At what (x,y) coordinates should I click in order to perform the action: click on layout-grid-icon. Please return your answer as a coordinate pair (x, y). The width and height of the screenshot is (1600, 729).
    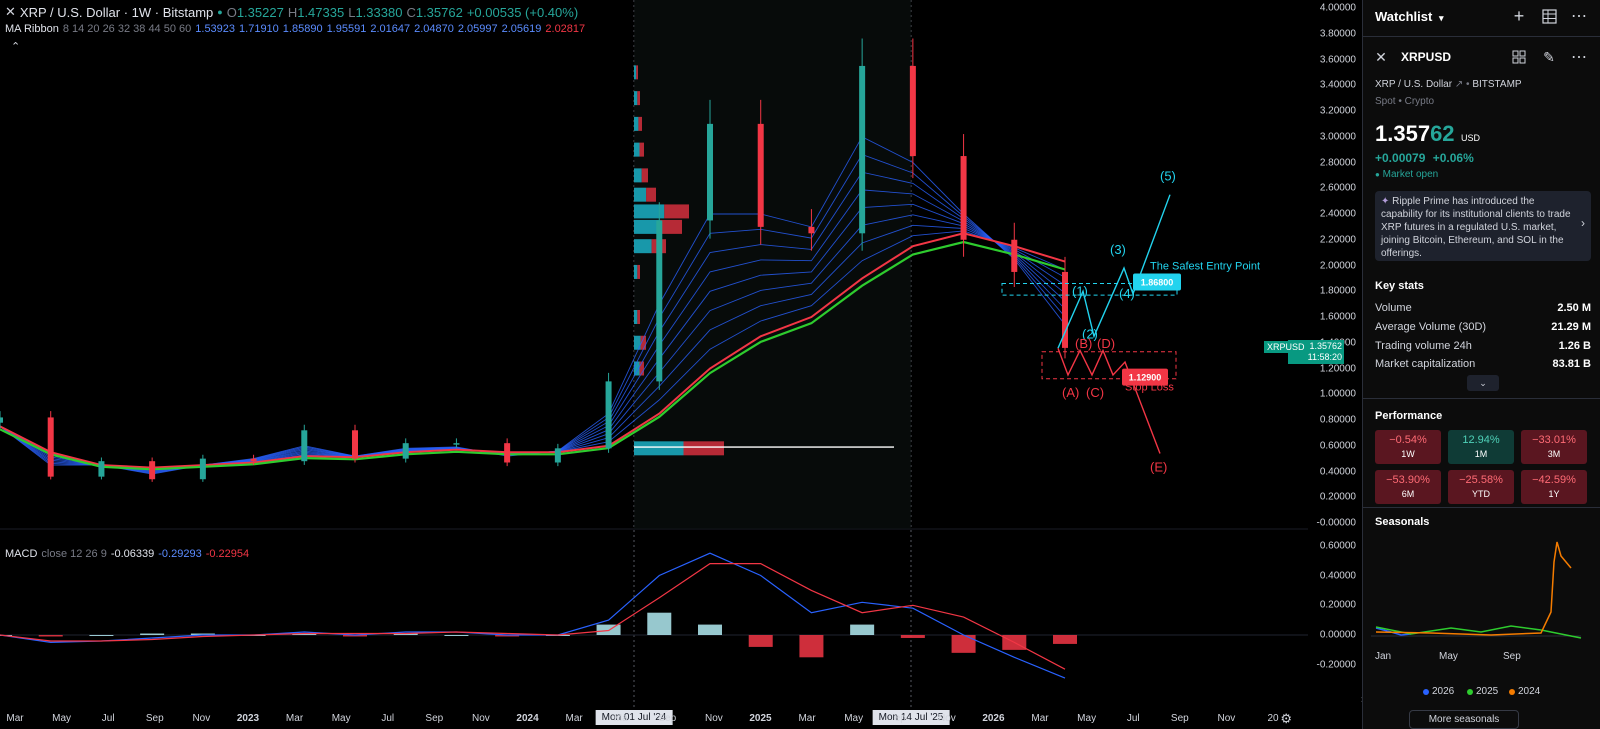
    Looking at the image, I should click on (1519, 57).